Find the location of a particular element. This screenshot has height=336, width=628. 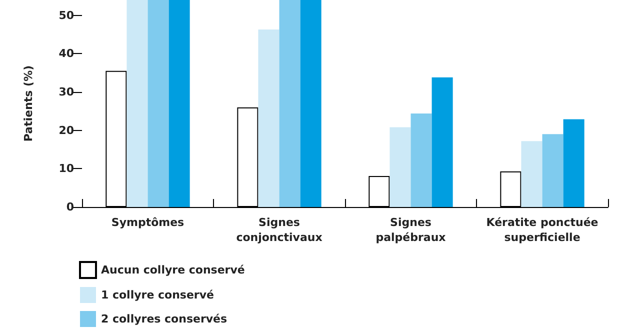

y-tick-label: 40 is located at coordinates (66, 53).